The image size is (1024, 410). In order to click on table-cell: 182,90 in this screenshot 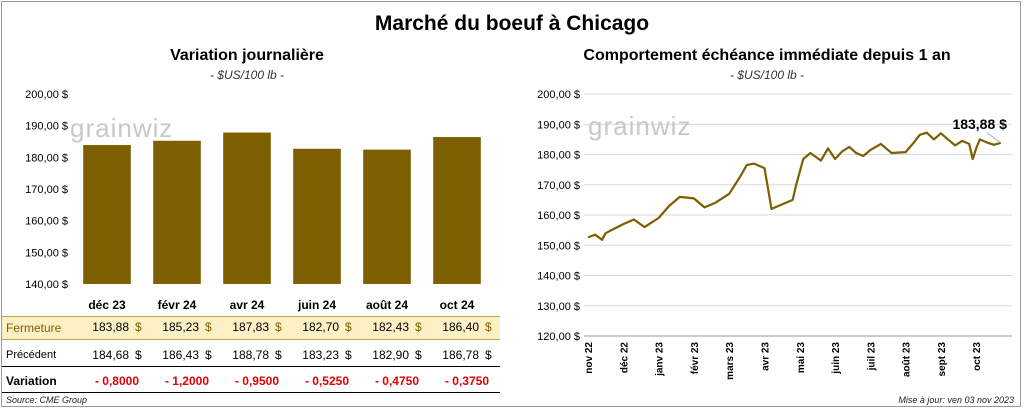, I will do `click(390, 355)`.